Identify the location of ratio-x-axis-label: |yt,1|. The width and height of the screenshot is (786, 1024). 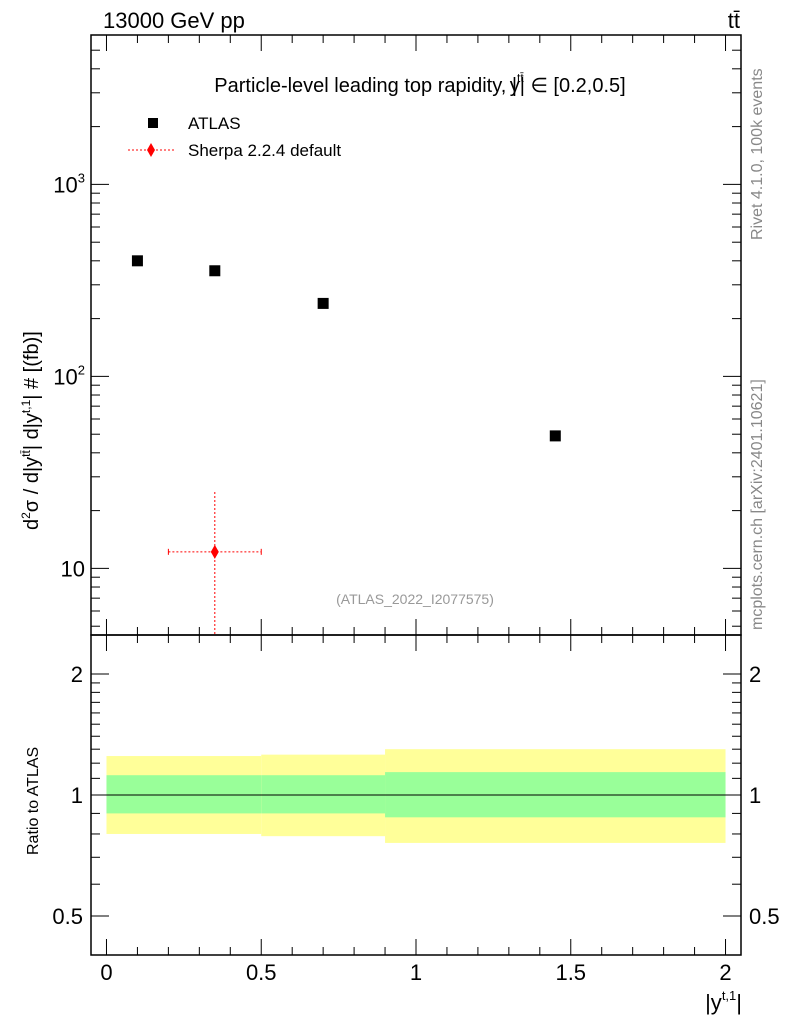
(723, 1001).